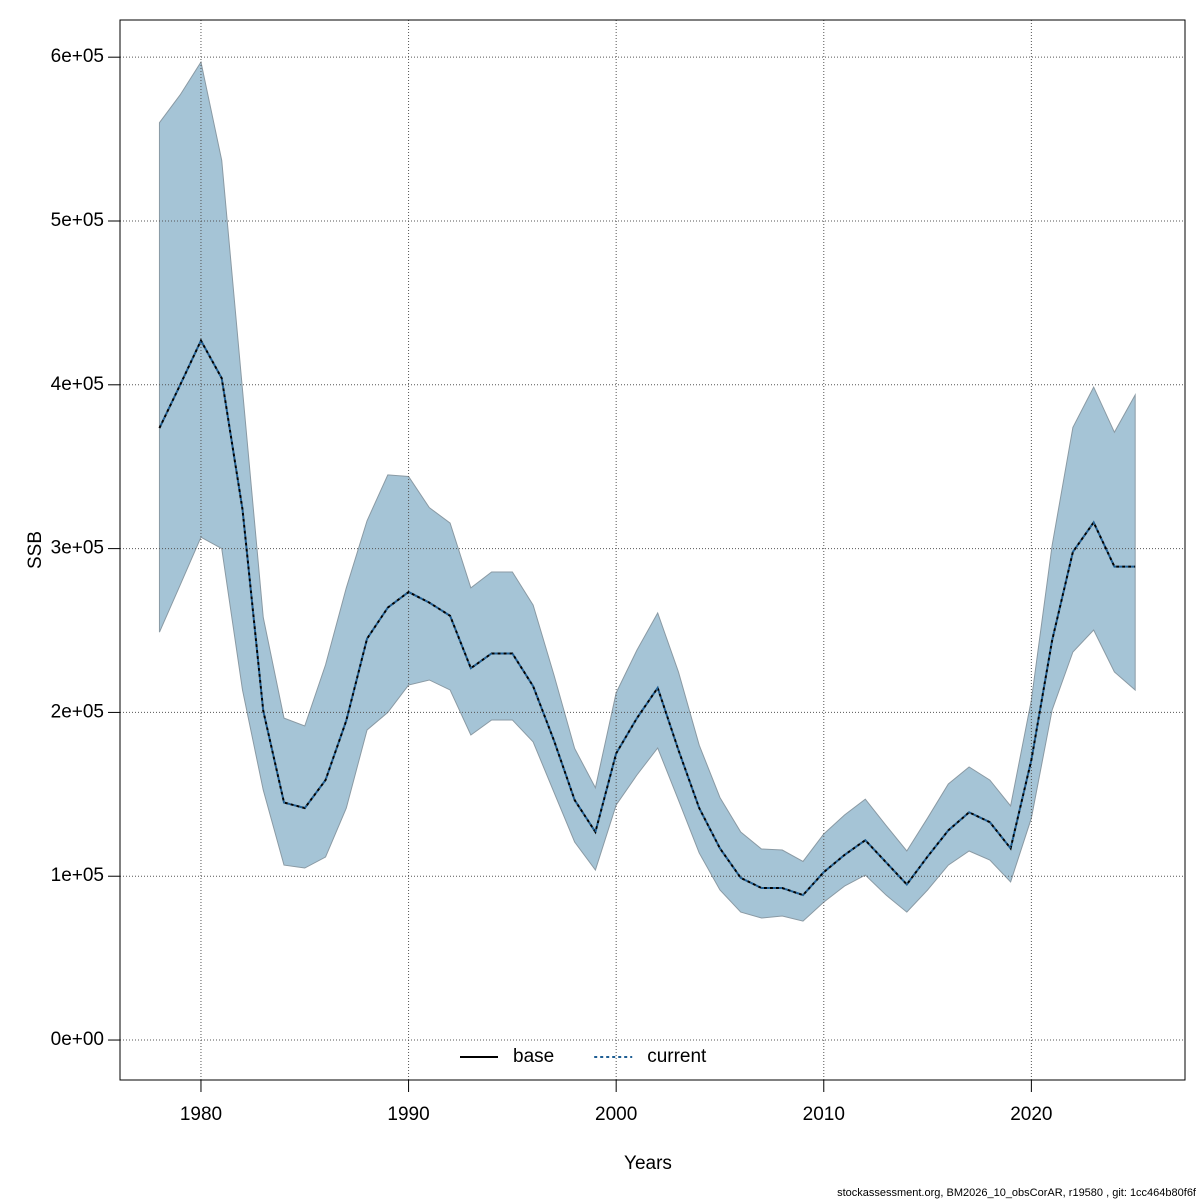 Image resolution: width=1200 pixels, height=1200 pixels. I want to click on x-tick-label: 2000, so click(616, 1114).